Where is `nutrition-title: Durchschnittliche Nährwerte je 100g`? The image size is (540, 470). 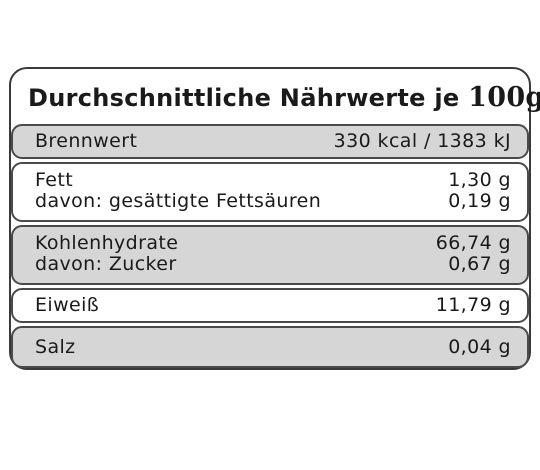
nutrition-title: Durchschnittliche Nährwerte je 100g is located at coordinates (275, 98).